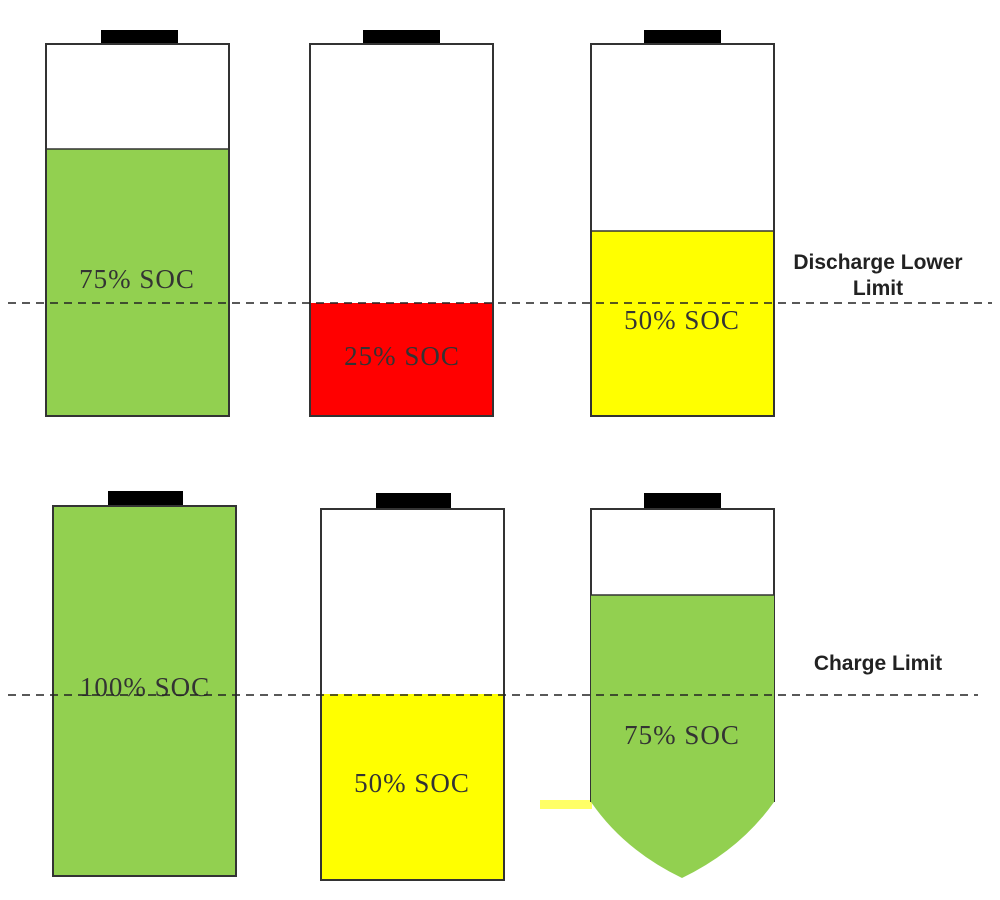 The width and height of the screenshot is (1000, 900). I want to click on battery: 100% SOC, so click(144, 684).